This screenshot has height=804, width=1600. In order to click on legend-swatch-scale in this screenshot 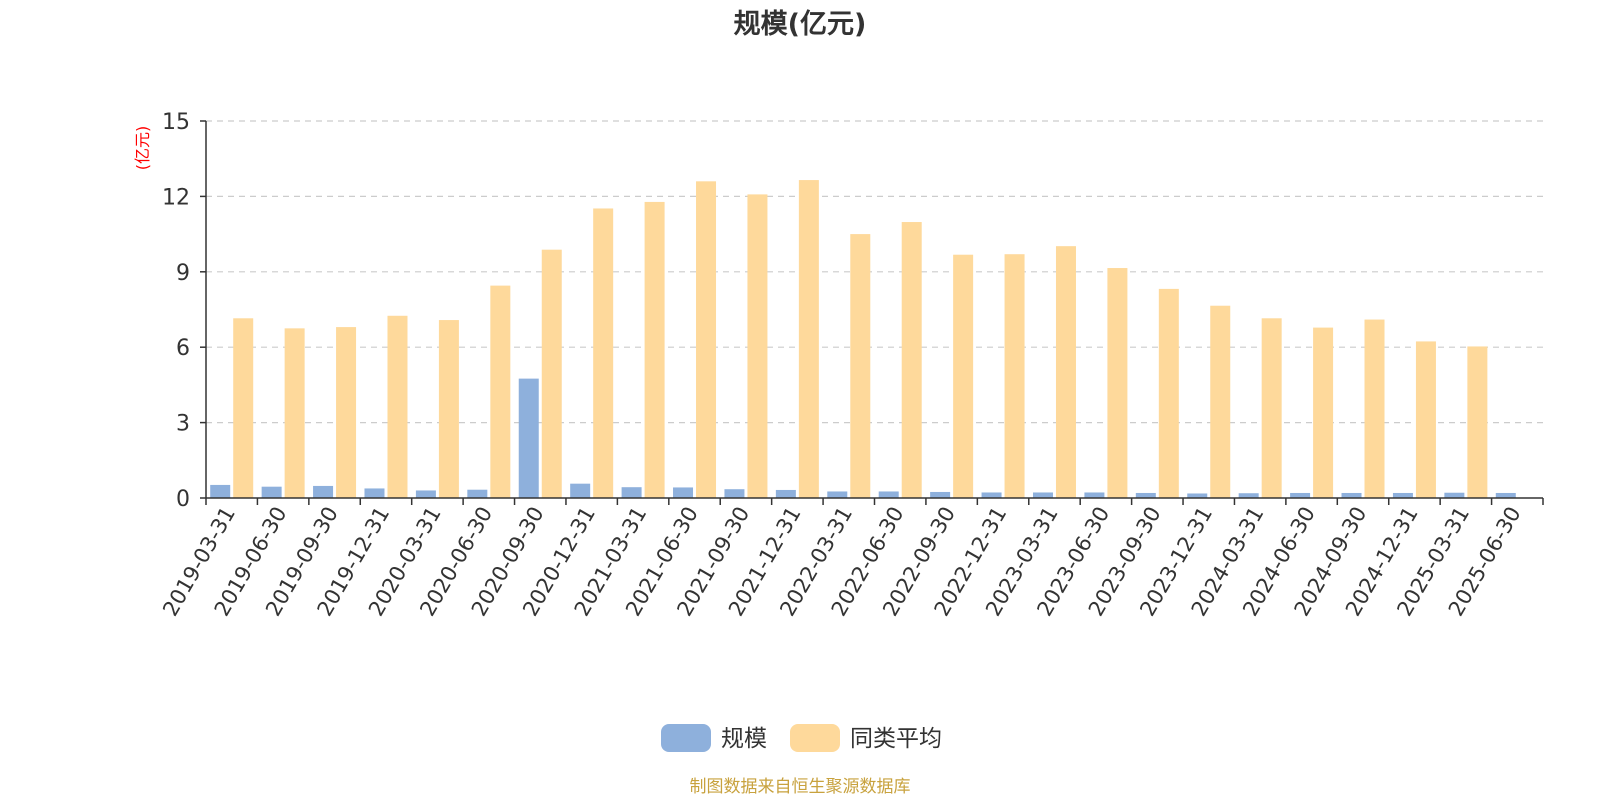, I will do `click(686, 738)`.